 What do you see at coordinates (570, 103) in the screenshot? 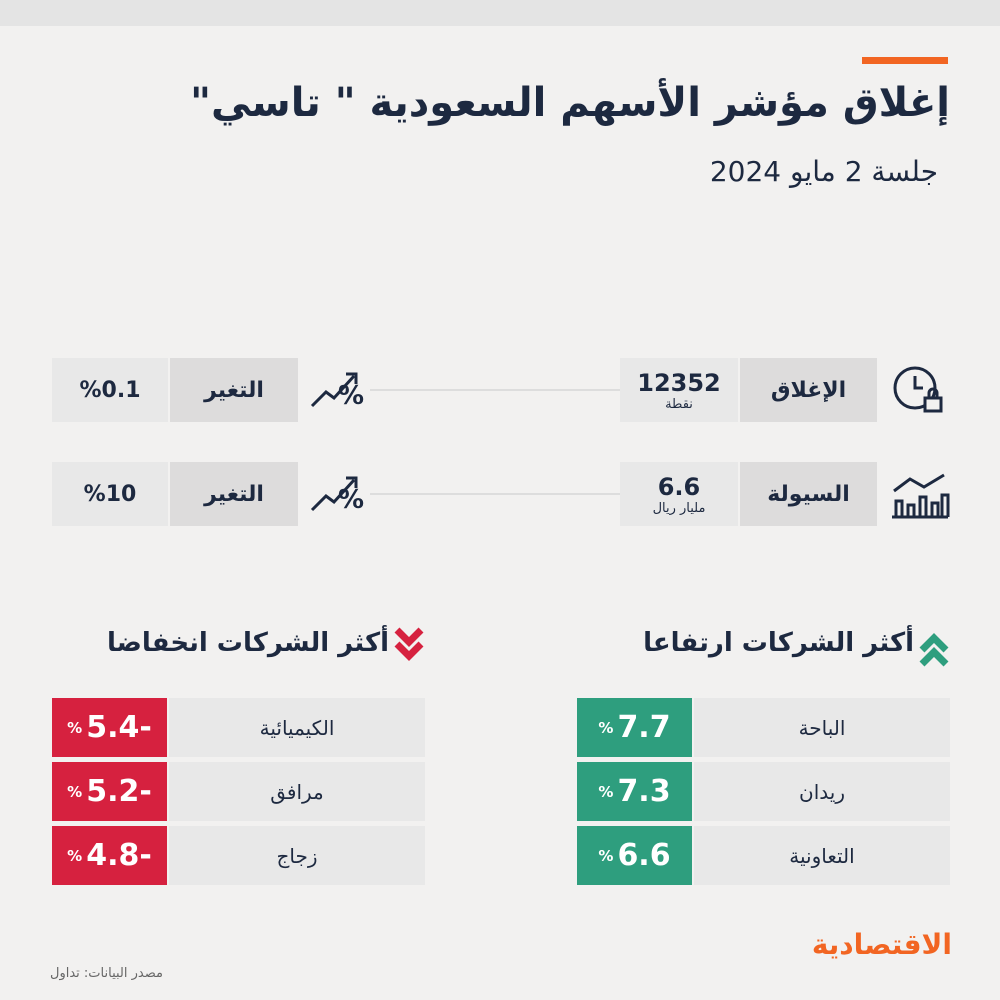
I see `title: إغلاق مؤشر الأسهم السعودية " تاسي"` at bounding box center [570, 103].